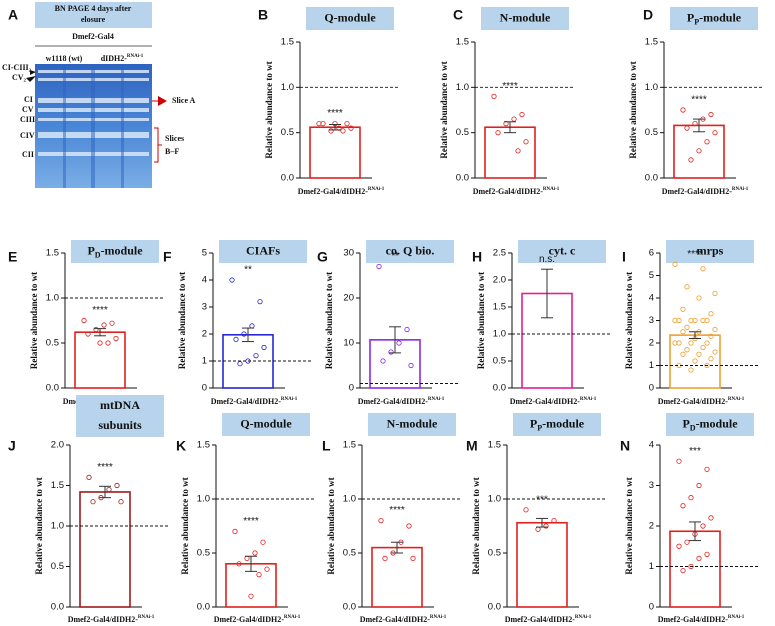 This screenshot has height=626, width=775. I want to click on y-tick-label: 30, so click(348, 253).